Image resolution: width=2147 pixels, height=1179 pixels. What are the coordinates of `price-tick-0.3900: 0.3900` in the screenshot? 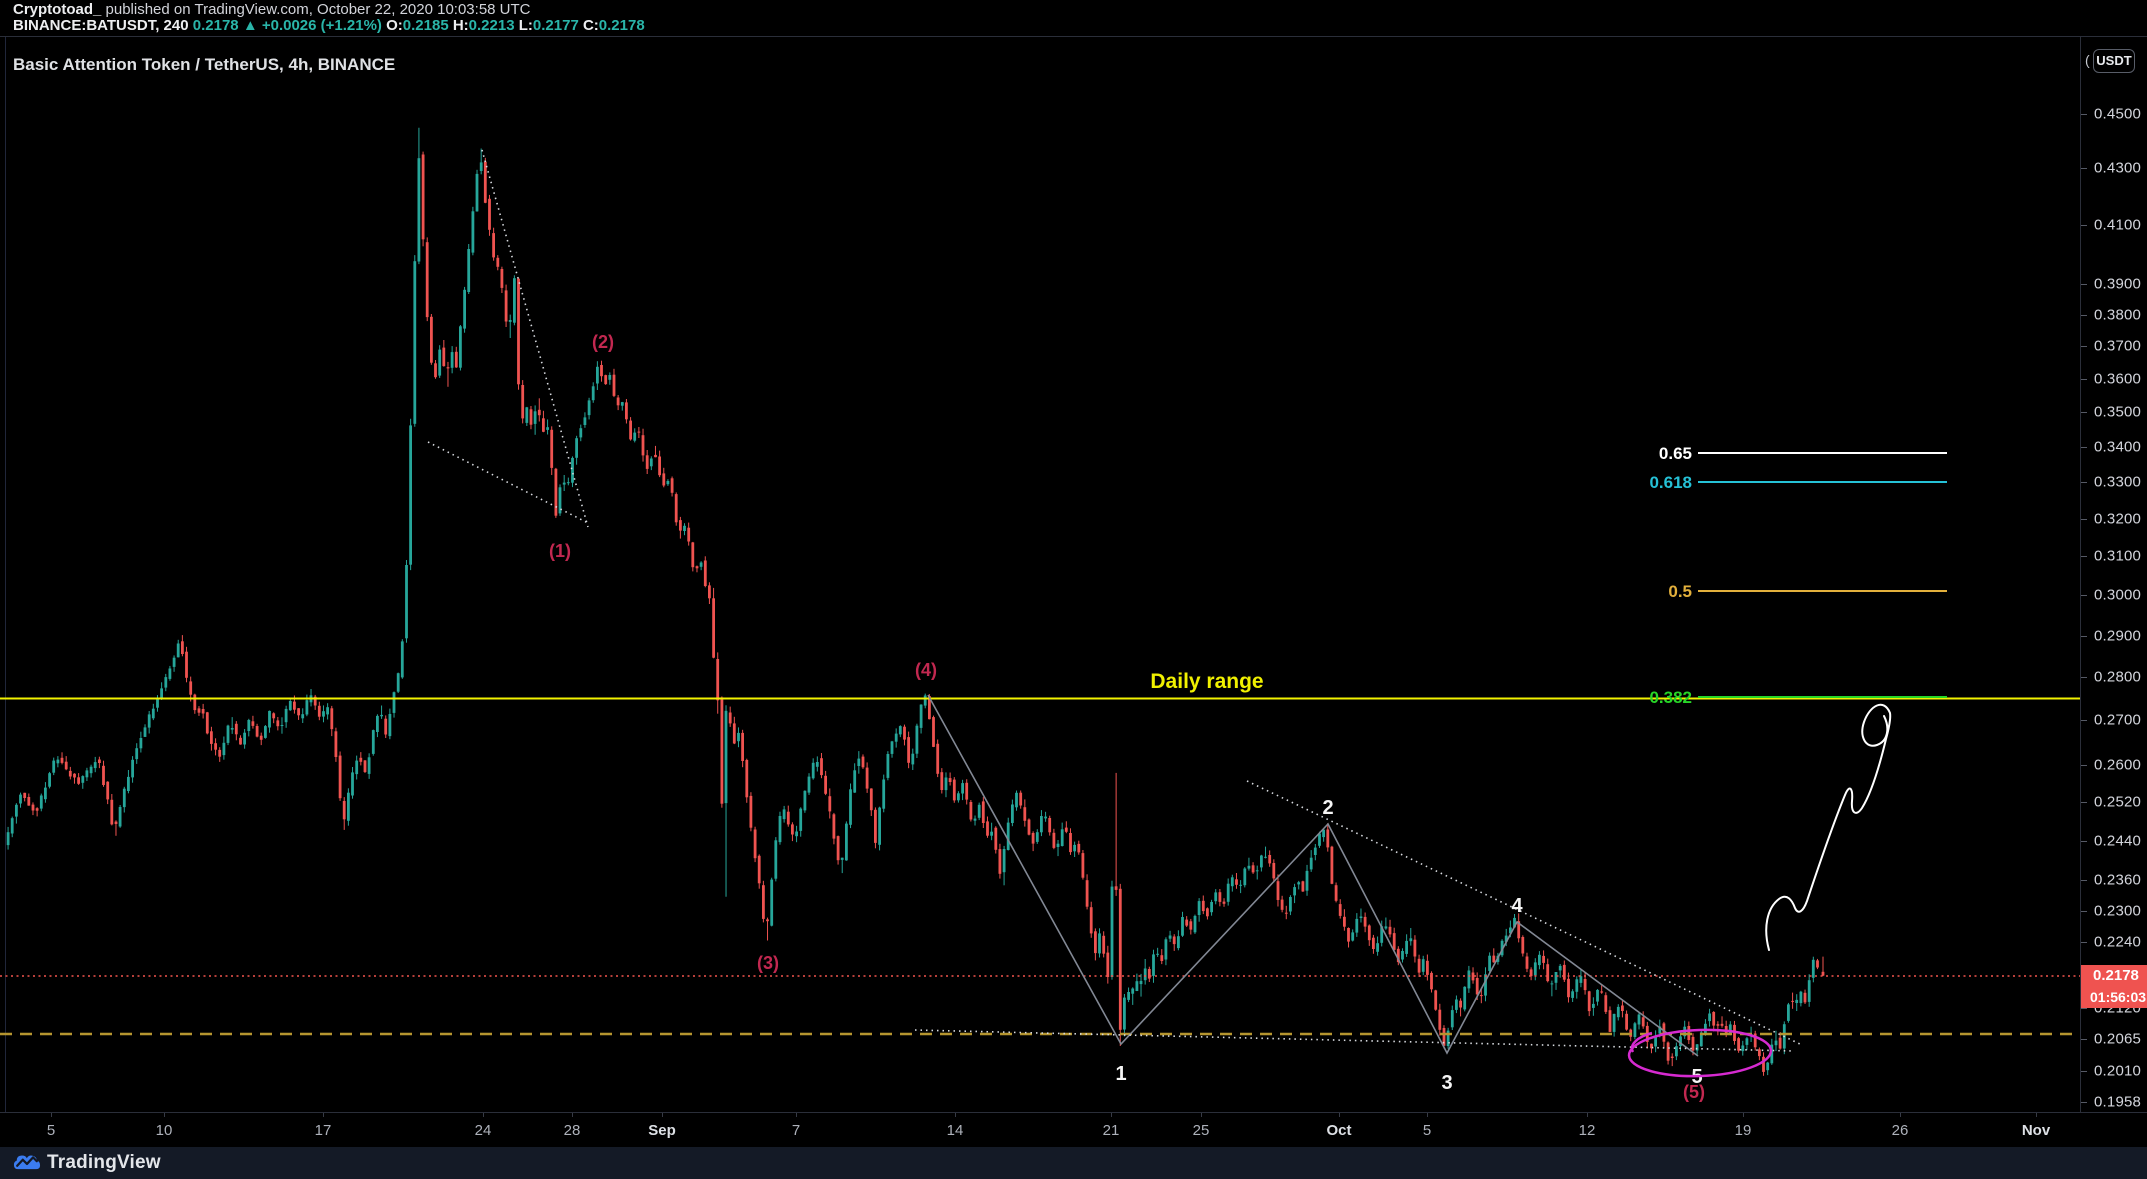 It's located at (2114, 283).